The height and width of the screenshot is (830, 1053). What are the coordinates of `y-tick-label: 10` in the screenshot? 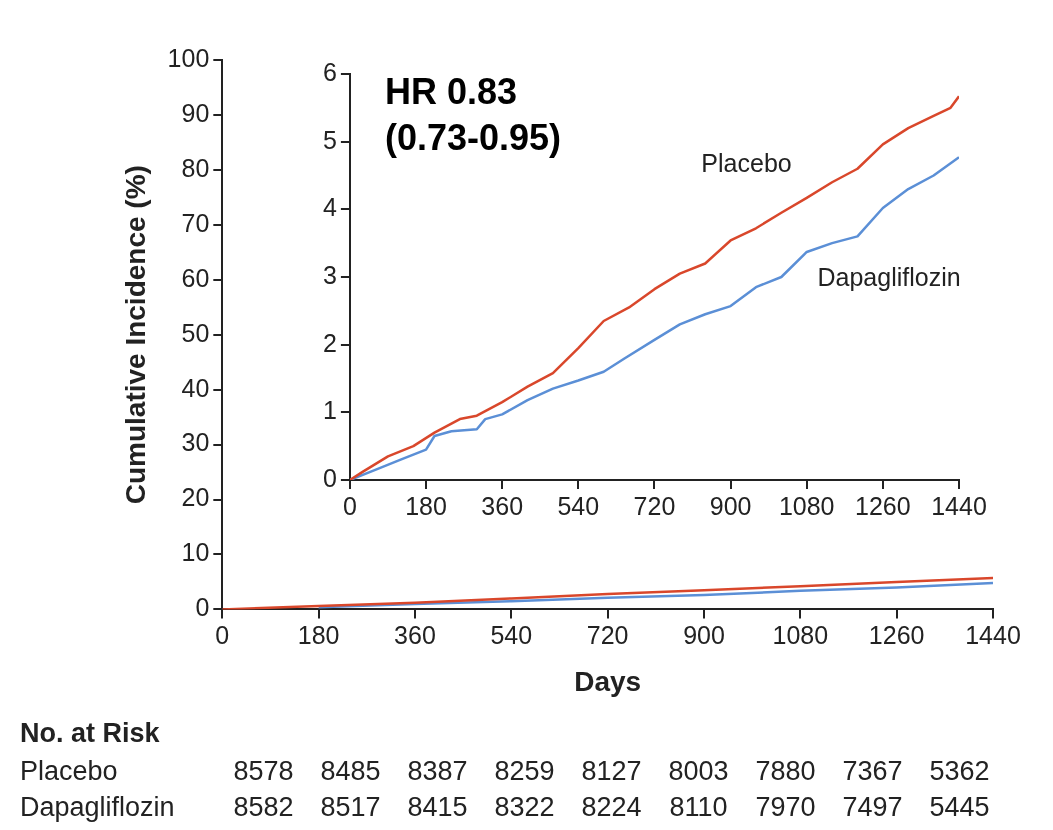 It's located at (195, 552).